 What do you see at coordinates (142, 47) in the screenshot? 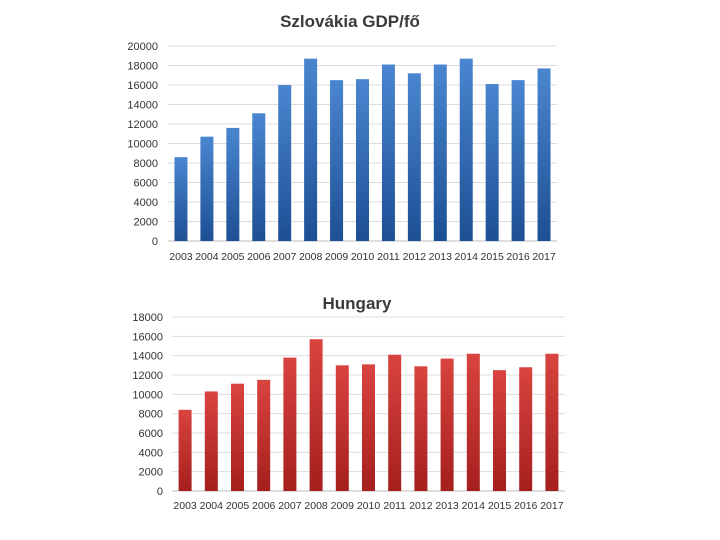
I see `y-tick-label: 20000` at bounding box center [142, 47].